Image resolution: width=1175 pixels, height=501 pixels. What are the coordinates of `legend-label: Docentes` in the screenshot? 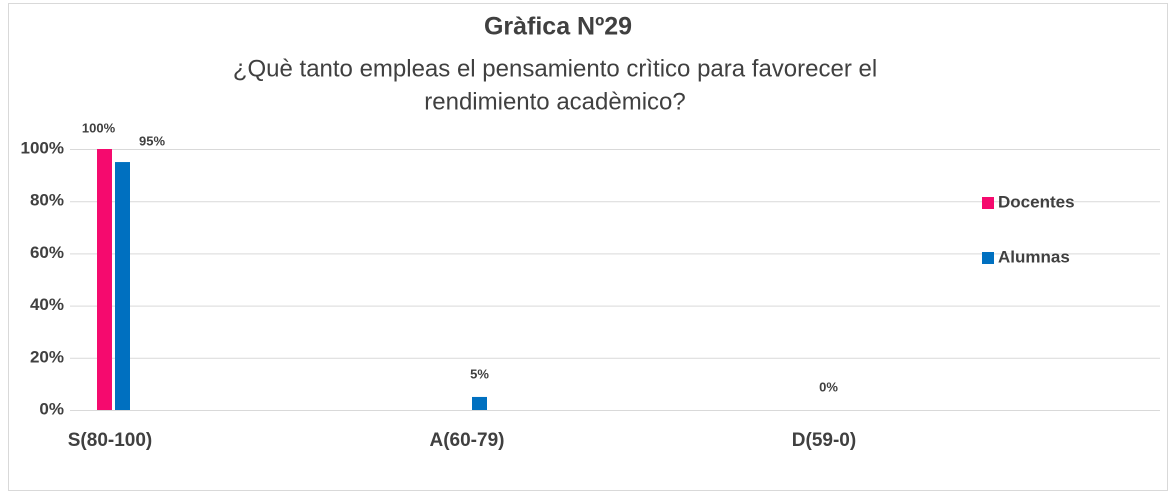 It's located at (1036, 201).